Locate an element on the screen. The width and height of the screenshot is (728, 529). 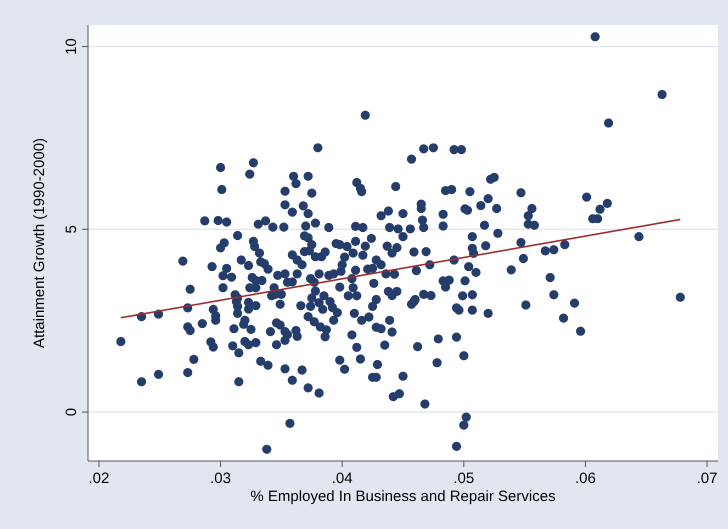
x-tick-label: .04 is located at coordinates (342, 478).